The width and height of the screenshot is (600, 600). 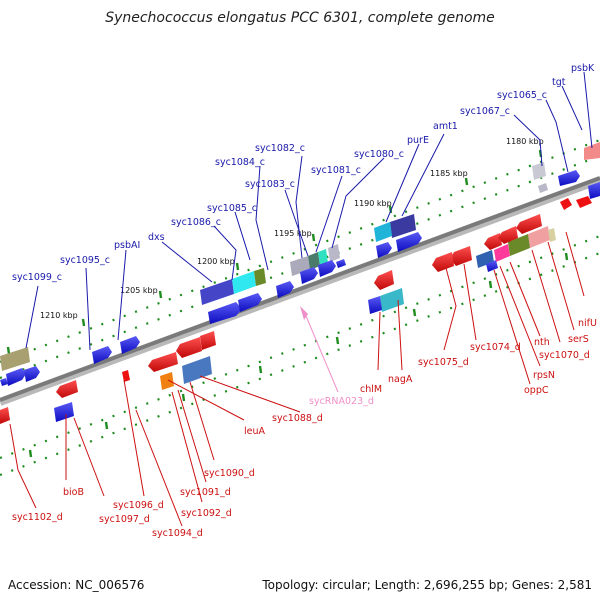 What do you see at coordinates (418, 140) in the screenshot?
I see `gene-label: purE` at bounding box center [418, 140].